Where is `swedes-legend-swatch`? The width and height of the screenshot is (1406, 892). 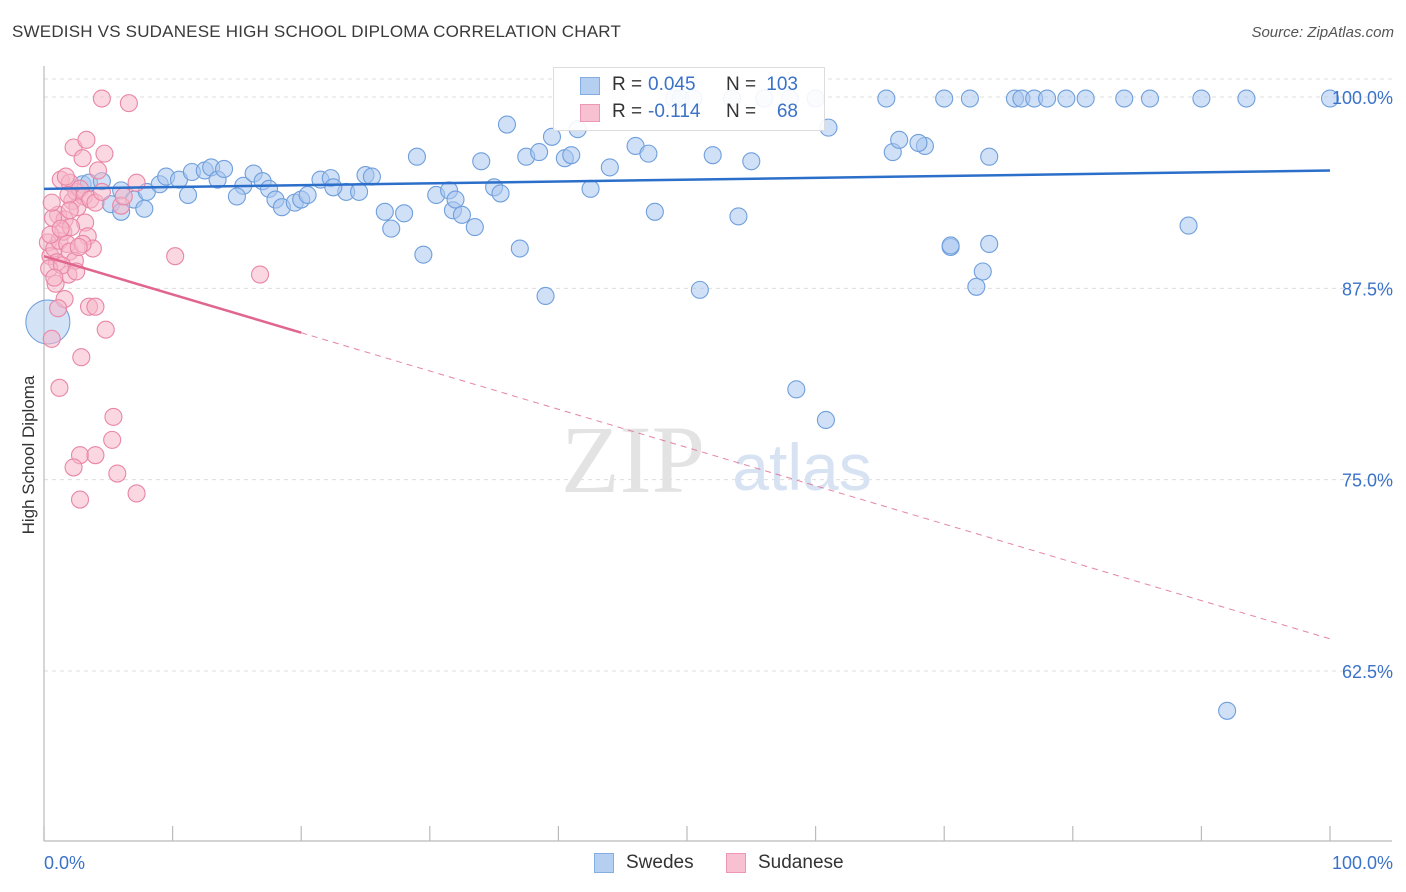 swedes-legend-swatch is located at coordinates (604, 863).